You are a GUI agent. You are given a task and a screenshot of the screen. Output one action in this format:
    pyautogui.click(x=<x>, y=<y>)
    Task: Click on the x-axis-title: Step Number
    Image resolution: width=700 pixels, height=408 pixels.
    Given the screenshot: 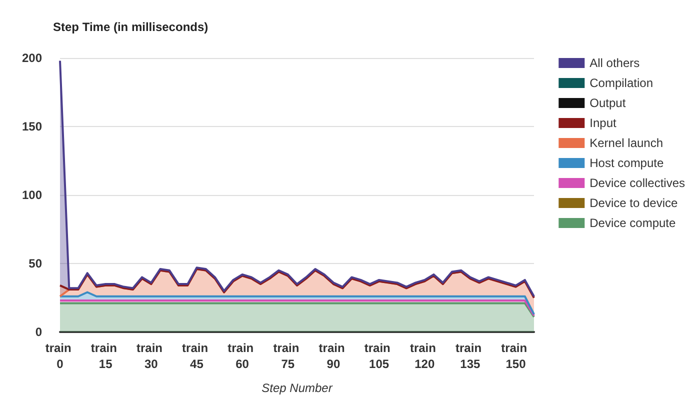 What is the action you would take?
    pyautogui.click(x=298, y=388)
    